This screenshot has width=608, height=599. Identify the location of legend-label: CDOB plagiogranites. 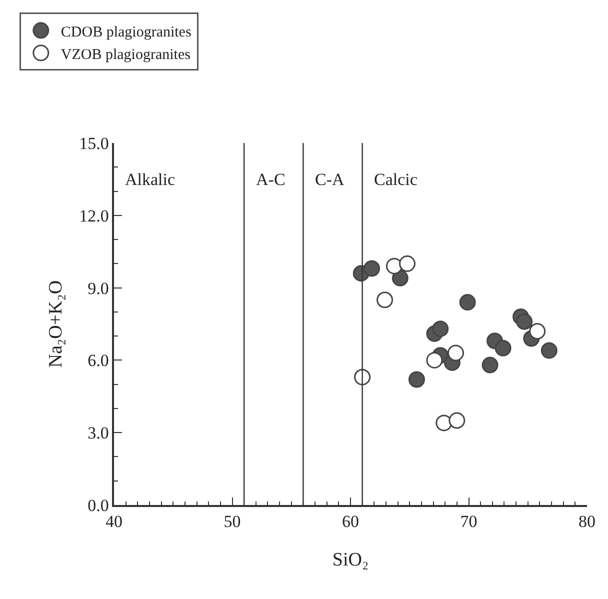
(126, 32).